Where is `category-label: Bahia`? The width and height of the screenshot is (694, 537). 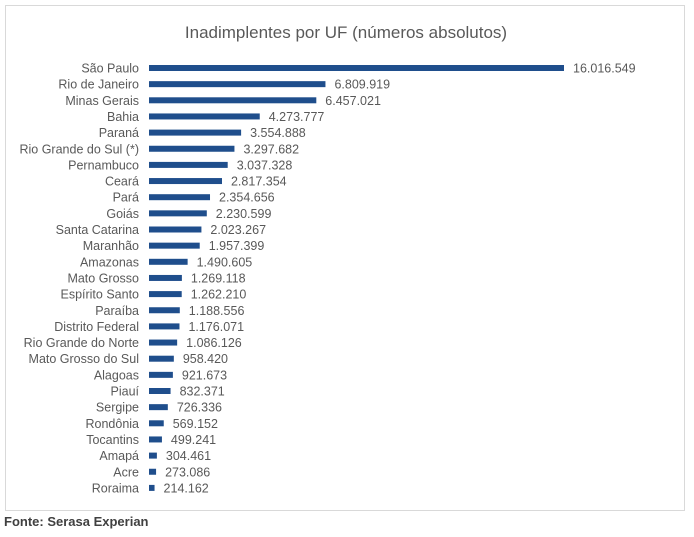 category-label: Bahia is located at coordinates (123, 117).